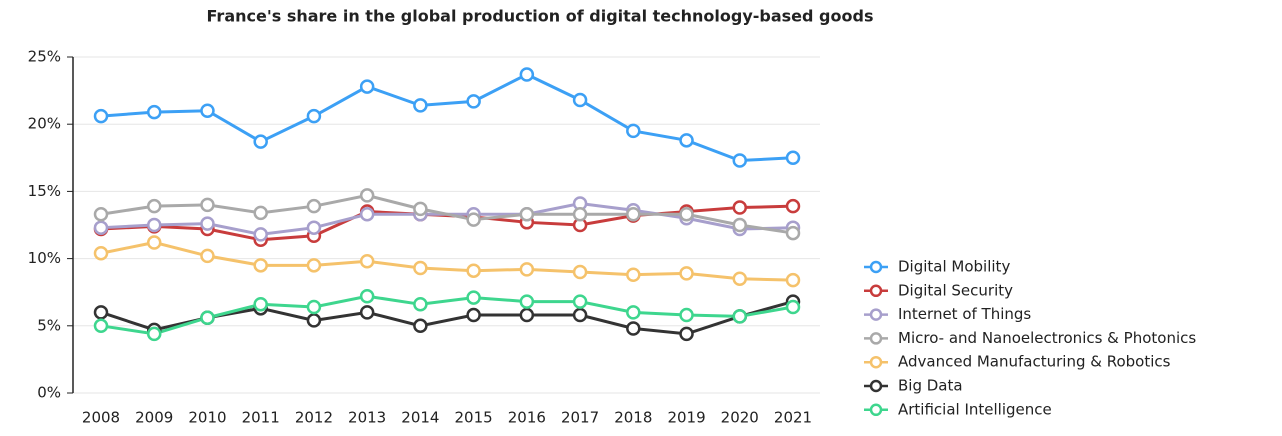 The image size is (1282, 436). I want to click on x-tick-label: 2009, so click(154, 418).